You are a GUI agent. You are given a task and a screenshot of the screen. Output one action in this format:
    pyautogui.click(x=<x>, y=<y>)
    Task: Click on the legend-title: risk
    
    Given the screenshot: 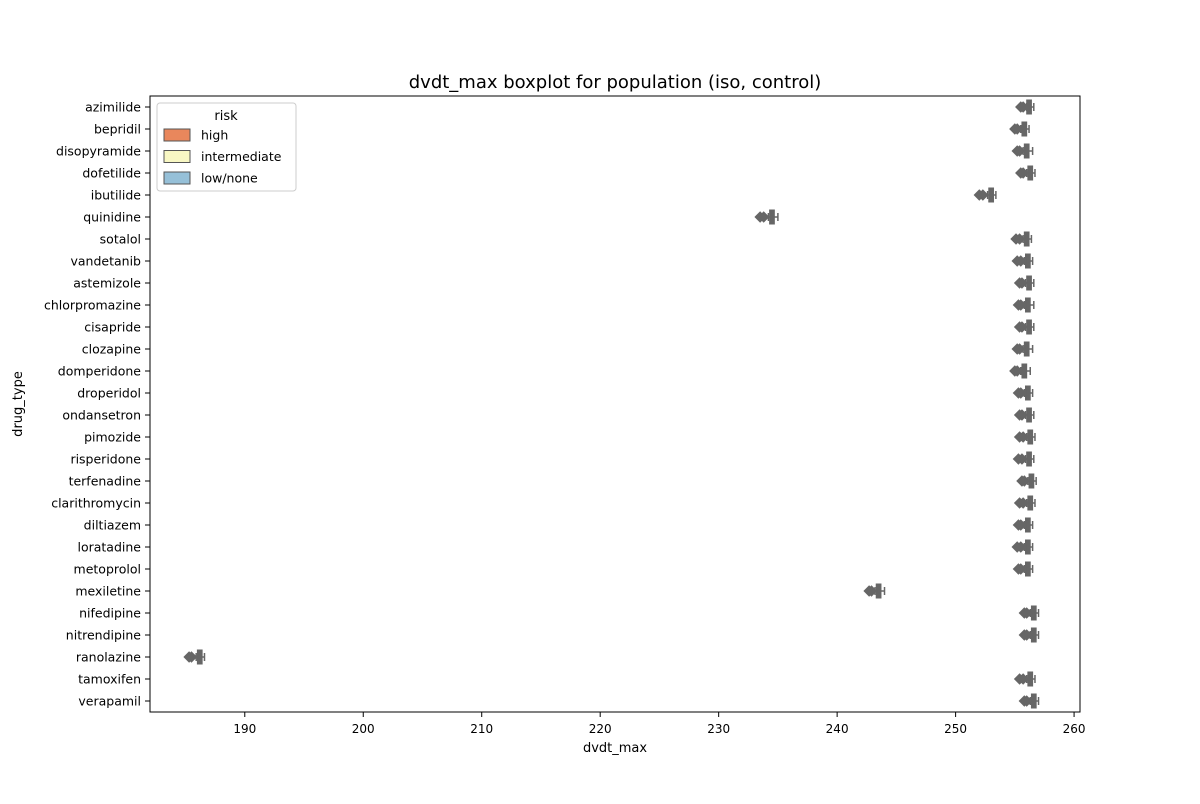 What is the action you would take?
    pyautogui.click(x=226, y=116)
    